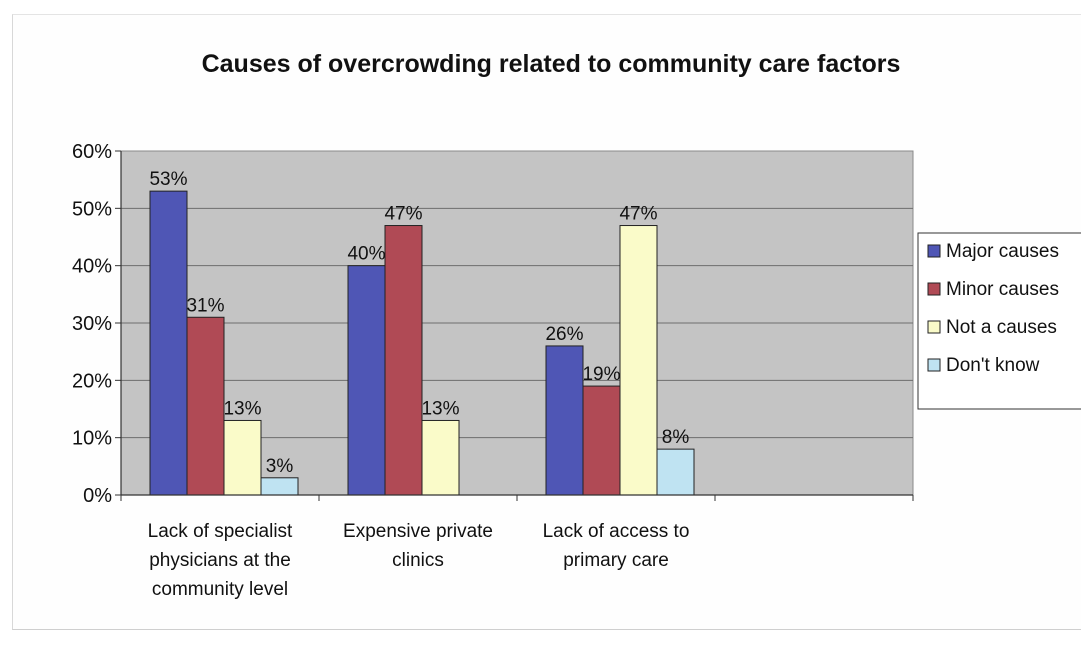 This screenshot has height=645, width=1081. I want to click on data-label: 8%, so click(676, 437).